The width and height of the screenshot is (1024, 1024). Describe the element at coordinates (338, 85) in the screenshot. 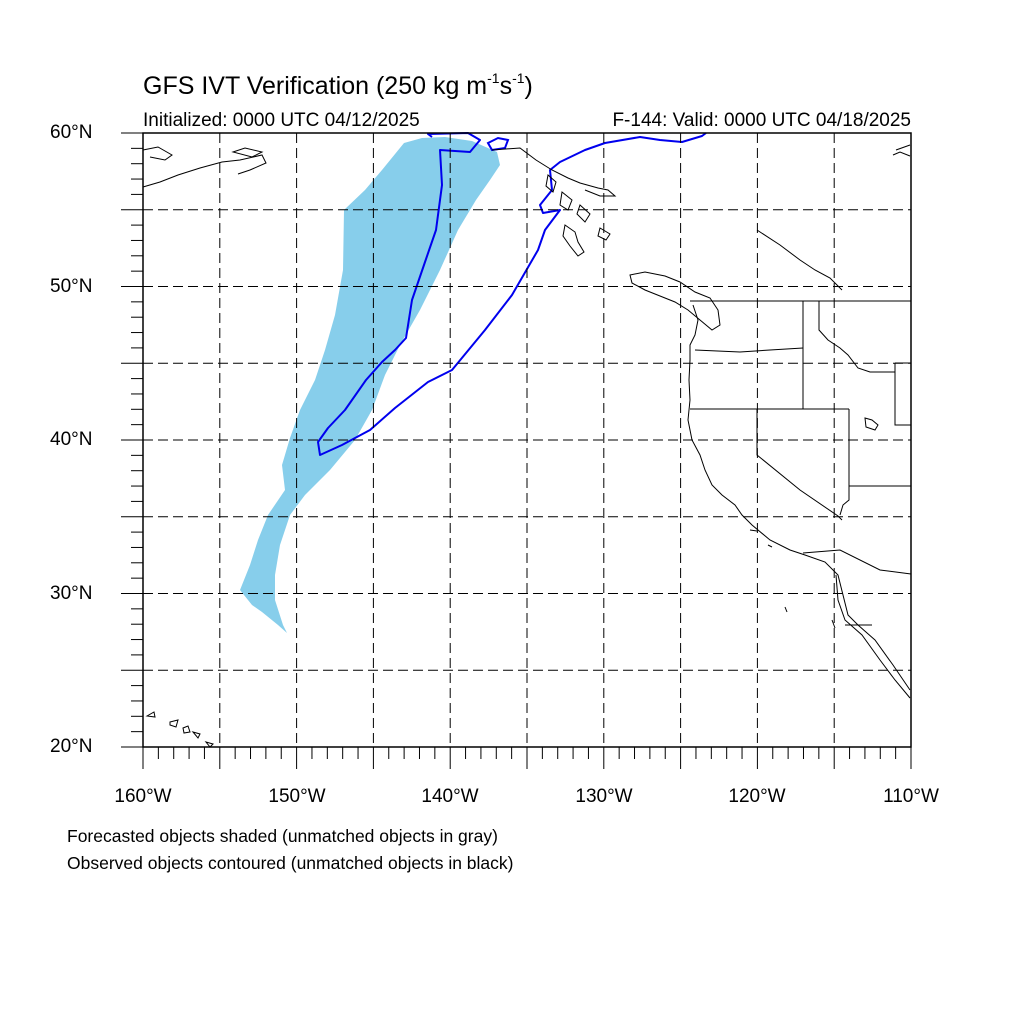

I see `plot-title: GFS IVT Verification (250 kg m-1s-1)` at that location.